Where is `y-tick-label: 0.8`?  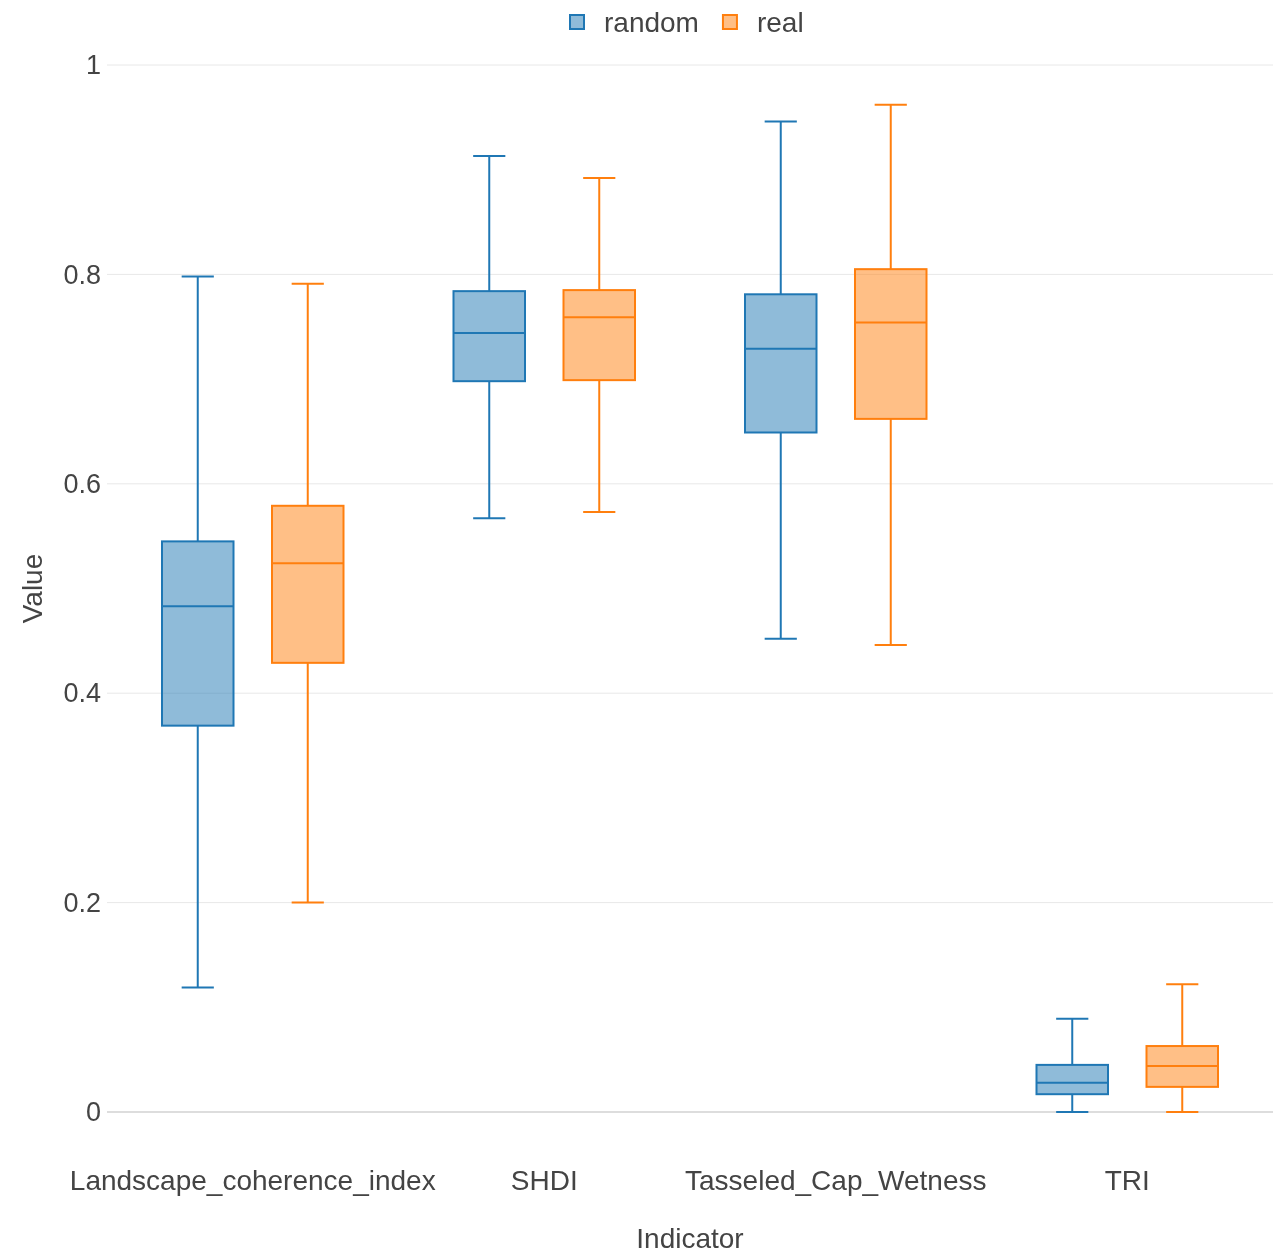 y-tick-label: 0.8 is located at coordinates (82, 274).